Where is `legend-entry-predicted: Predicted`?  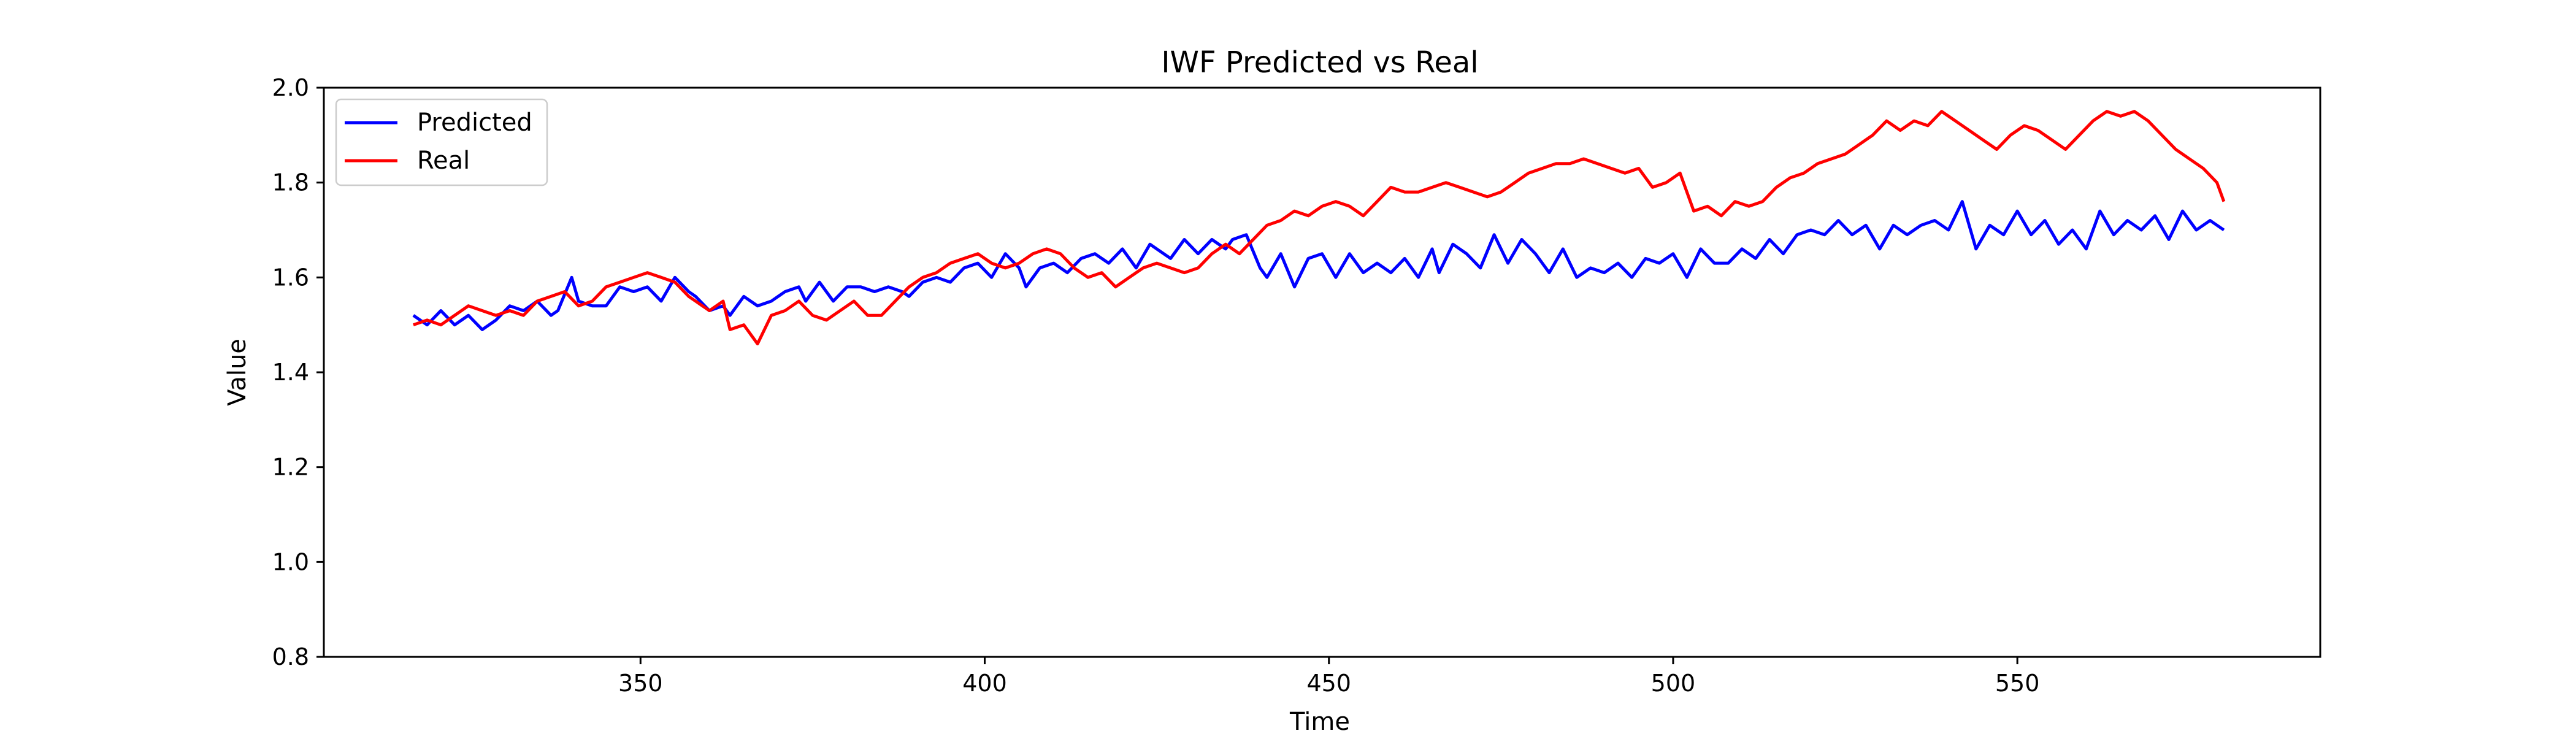 legend-entry-predicted: Predicted is located at coordinates (474, 123).